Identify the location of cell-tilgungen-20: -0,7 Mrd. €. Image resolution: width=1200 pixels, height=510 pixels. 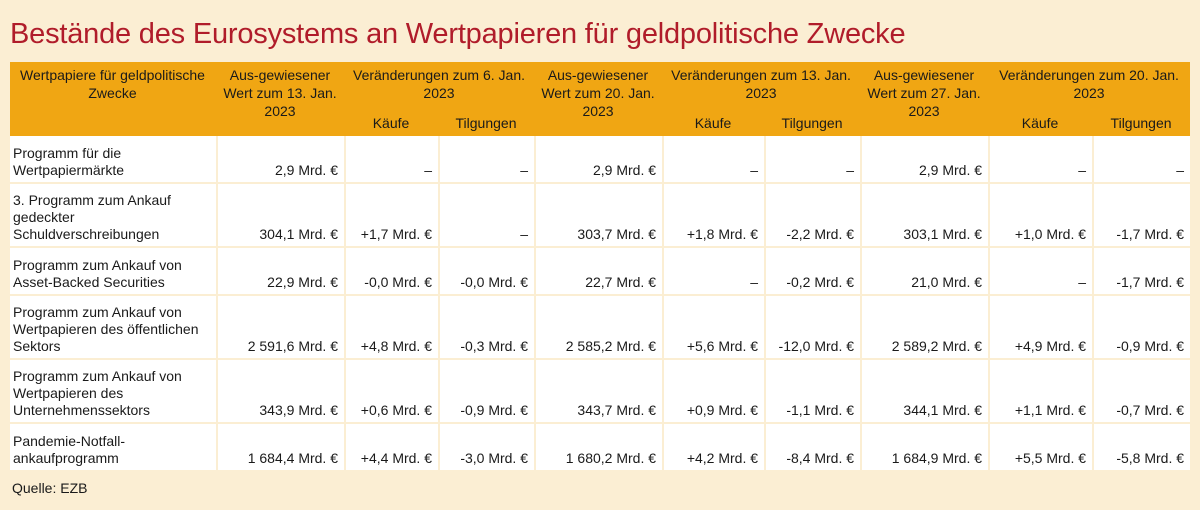
(1141, 392).